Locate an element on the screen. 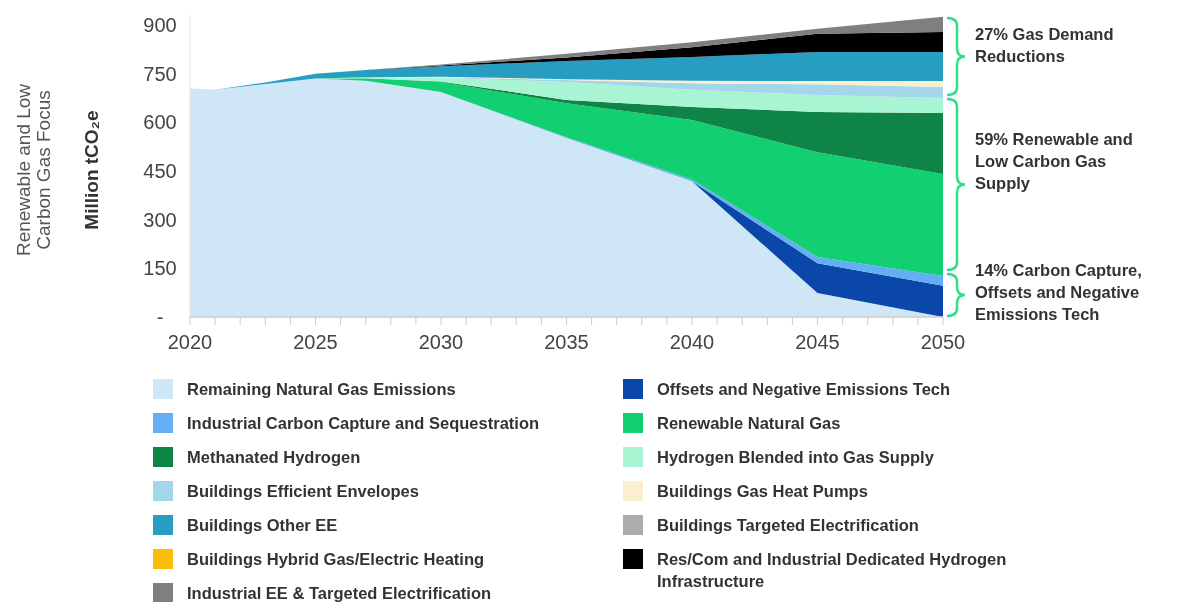 Image resolution: width=1194 pixels, height=602 pixels. y-tick-label: 600 is located at coordinates (160, 122).